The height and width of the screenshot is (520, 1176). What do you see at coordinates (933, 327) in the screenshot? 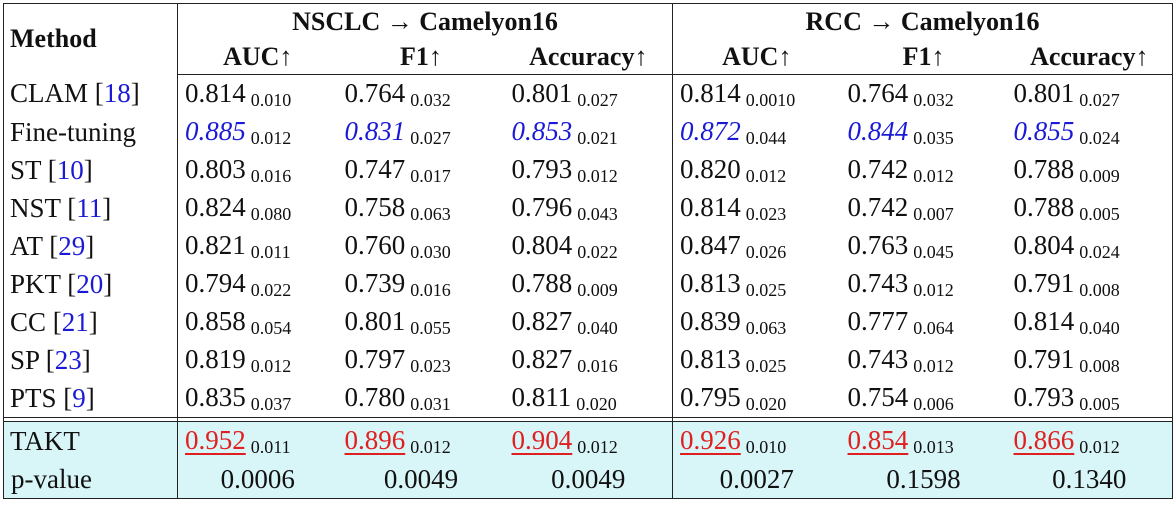
I see `std: 0.064` at bounding box center [933, 327].